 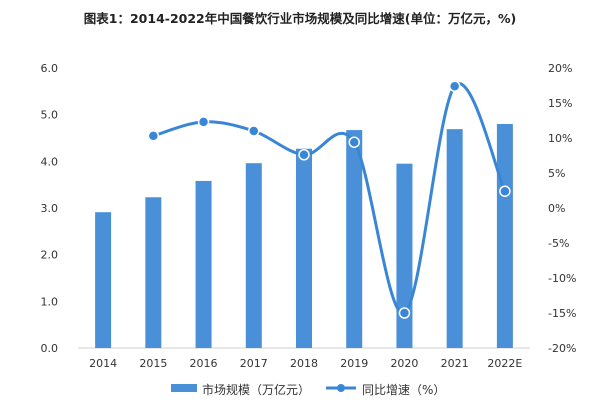 What do you see at coordinates (556, 208) in the screenshot?
I see `y-right-tick-label: 0%` at bounding box center [556, 208].